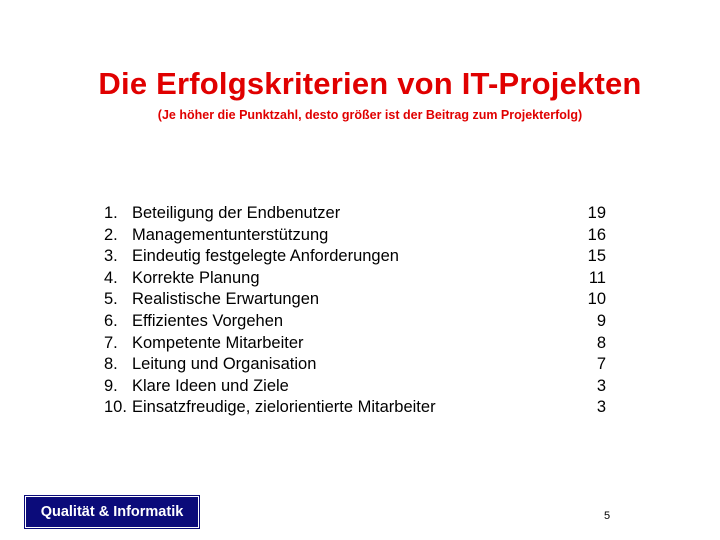 The image size is (720, 540). I want to click on item-label: Kompetente Mitarbeiter, so click(218, 342).